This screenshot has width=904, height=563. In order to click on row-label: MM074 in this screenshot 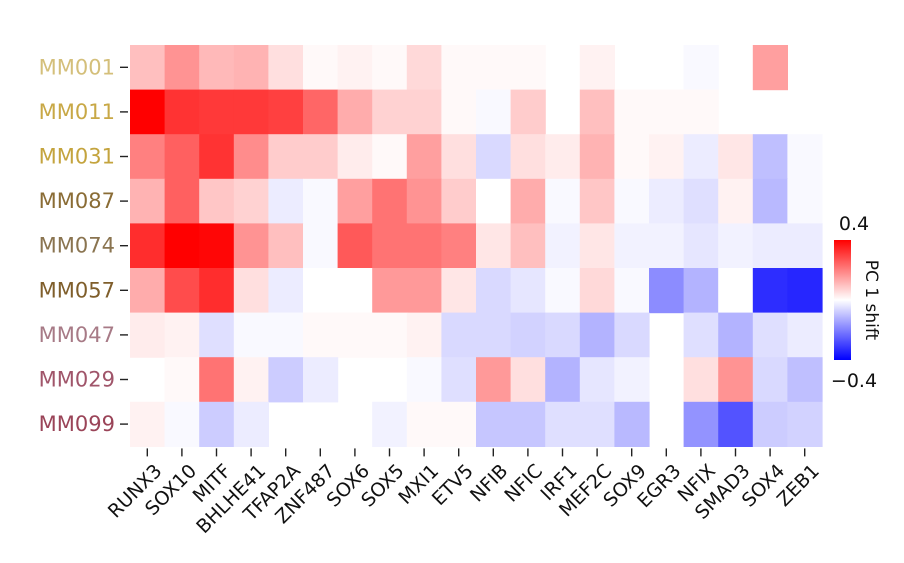, I will do `click(77, 246)`.